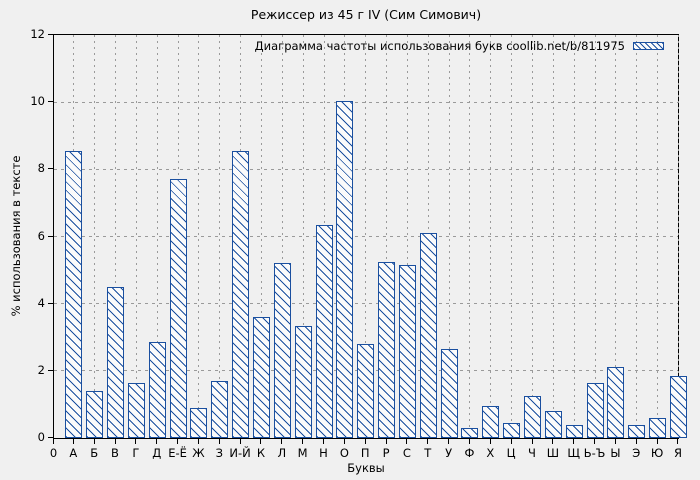  Describe the element at coordinates (240, 453) in the screenshot. I see `x-tick-label: И-Й` at that location.